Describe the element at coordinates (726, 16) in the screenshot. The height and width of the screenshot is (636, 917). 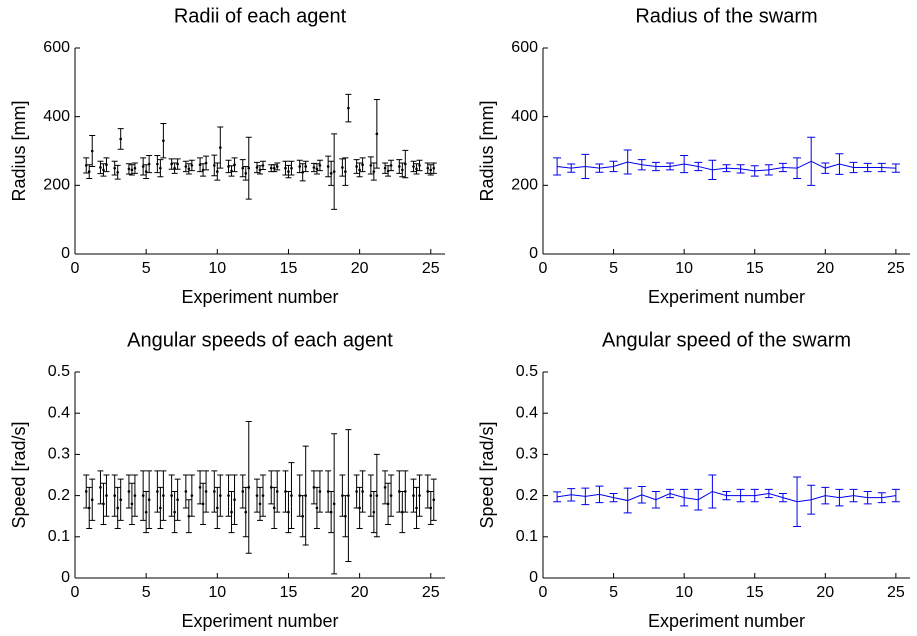
I see `chart-title: Radius of the swarm` at that location.